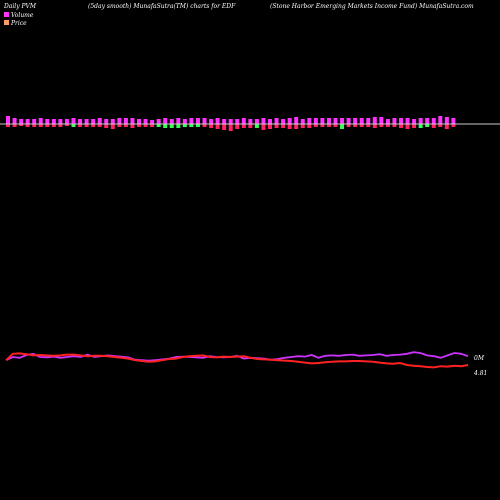  Describe the element at coordinates (6, 22) in the screenshot. I see `legend-price-swatch` at that location.